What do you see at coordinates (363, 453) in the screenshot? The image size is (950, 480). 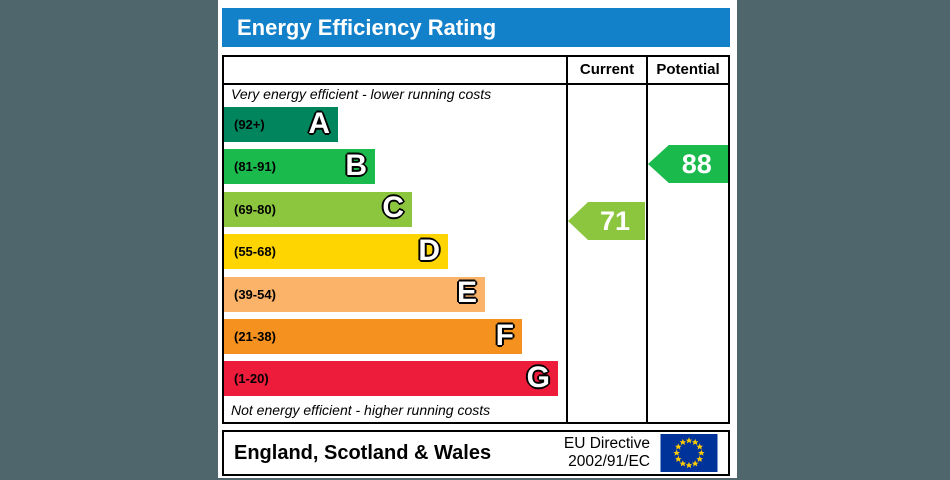 I see `region-label: England, Scotland & Wales` at bounding box center [363, 453].